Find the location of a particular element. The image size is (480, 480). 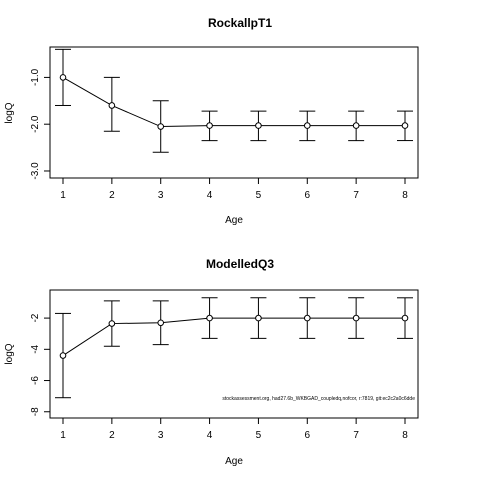

y-tick-label: -8 is located at coordinates (35, 411).